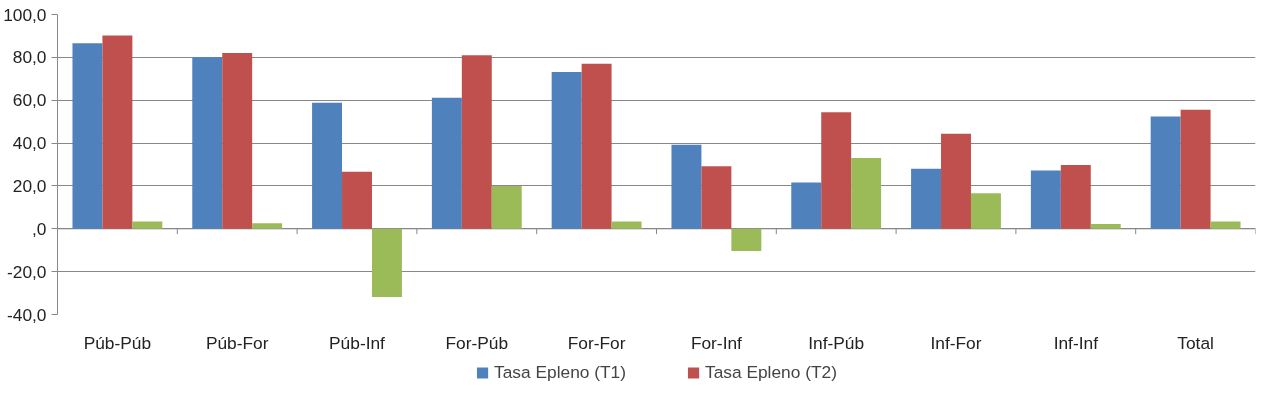 Image resolution: width=1270 pixels, height=400 pixels. What do you see at coordinates (1195, 342) in the screenshot?
I see `x-tick-label: Total` at bounding box center [1195, 342].